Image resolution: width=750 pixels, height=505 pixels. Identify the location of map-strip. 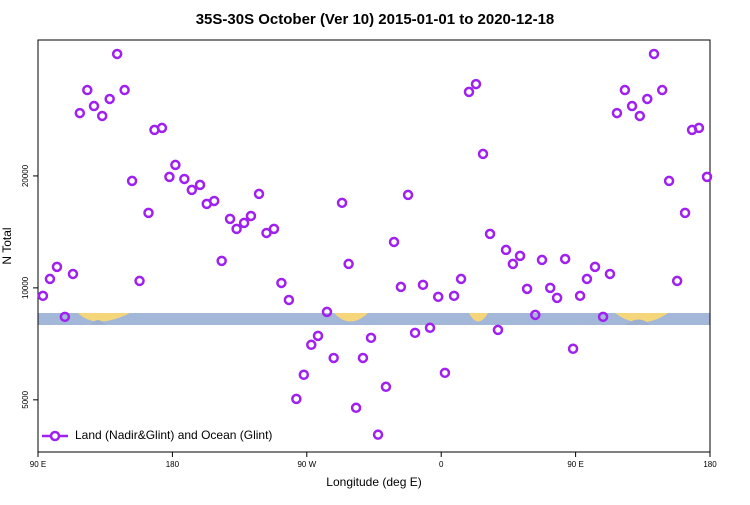
(374, 319).